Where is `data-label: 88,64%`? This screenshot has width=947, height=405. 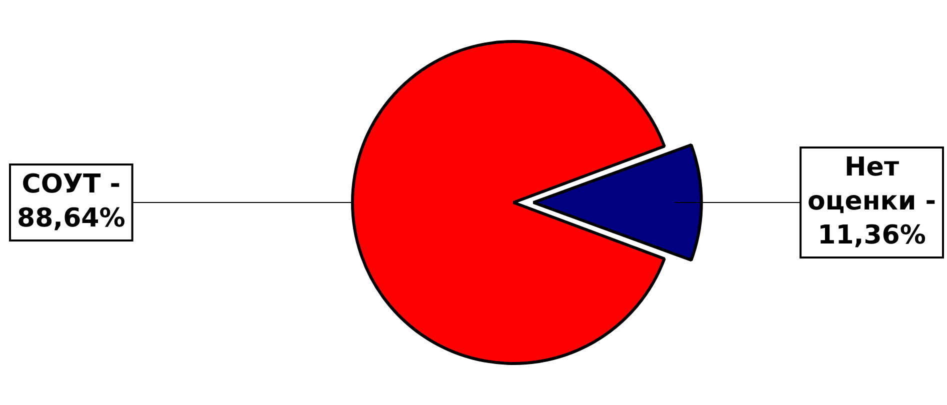
data-label: 88,64% is located at coordinates (71, 218).